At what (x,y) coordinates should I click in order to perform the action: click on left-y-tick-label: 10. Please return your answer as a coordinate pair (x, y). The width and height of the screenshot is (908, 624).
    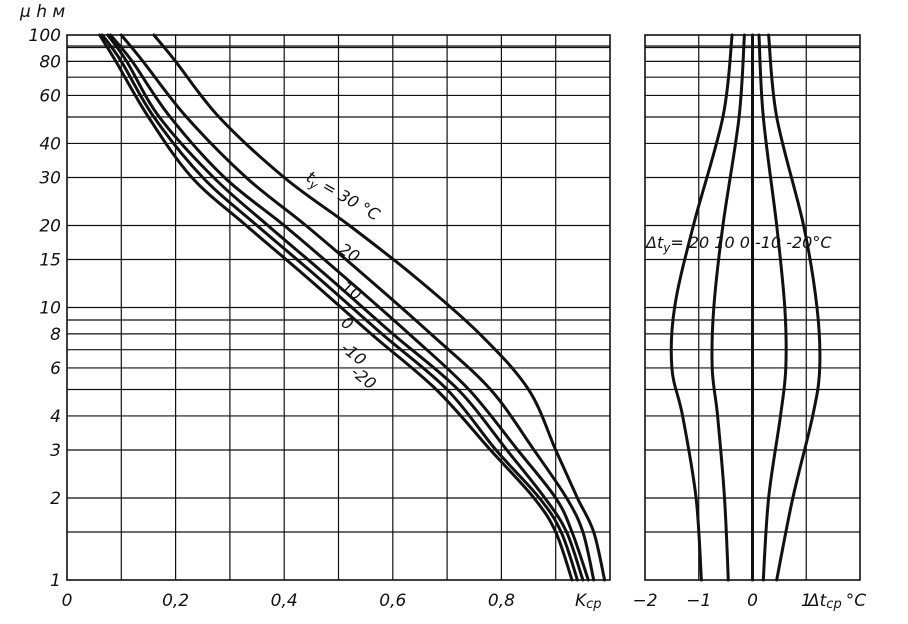
    Looking at the image, I should click on (50, 309).